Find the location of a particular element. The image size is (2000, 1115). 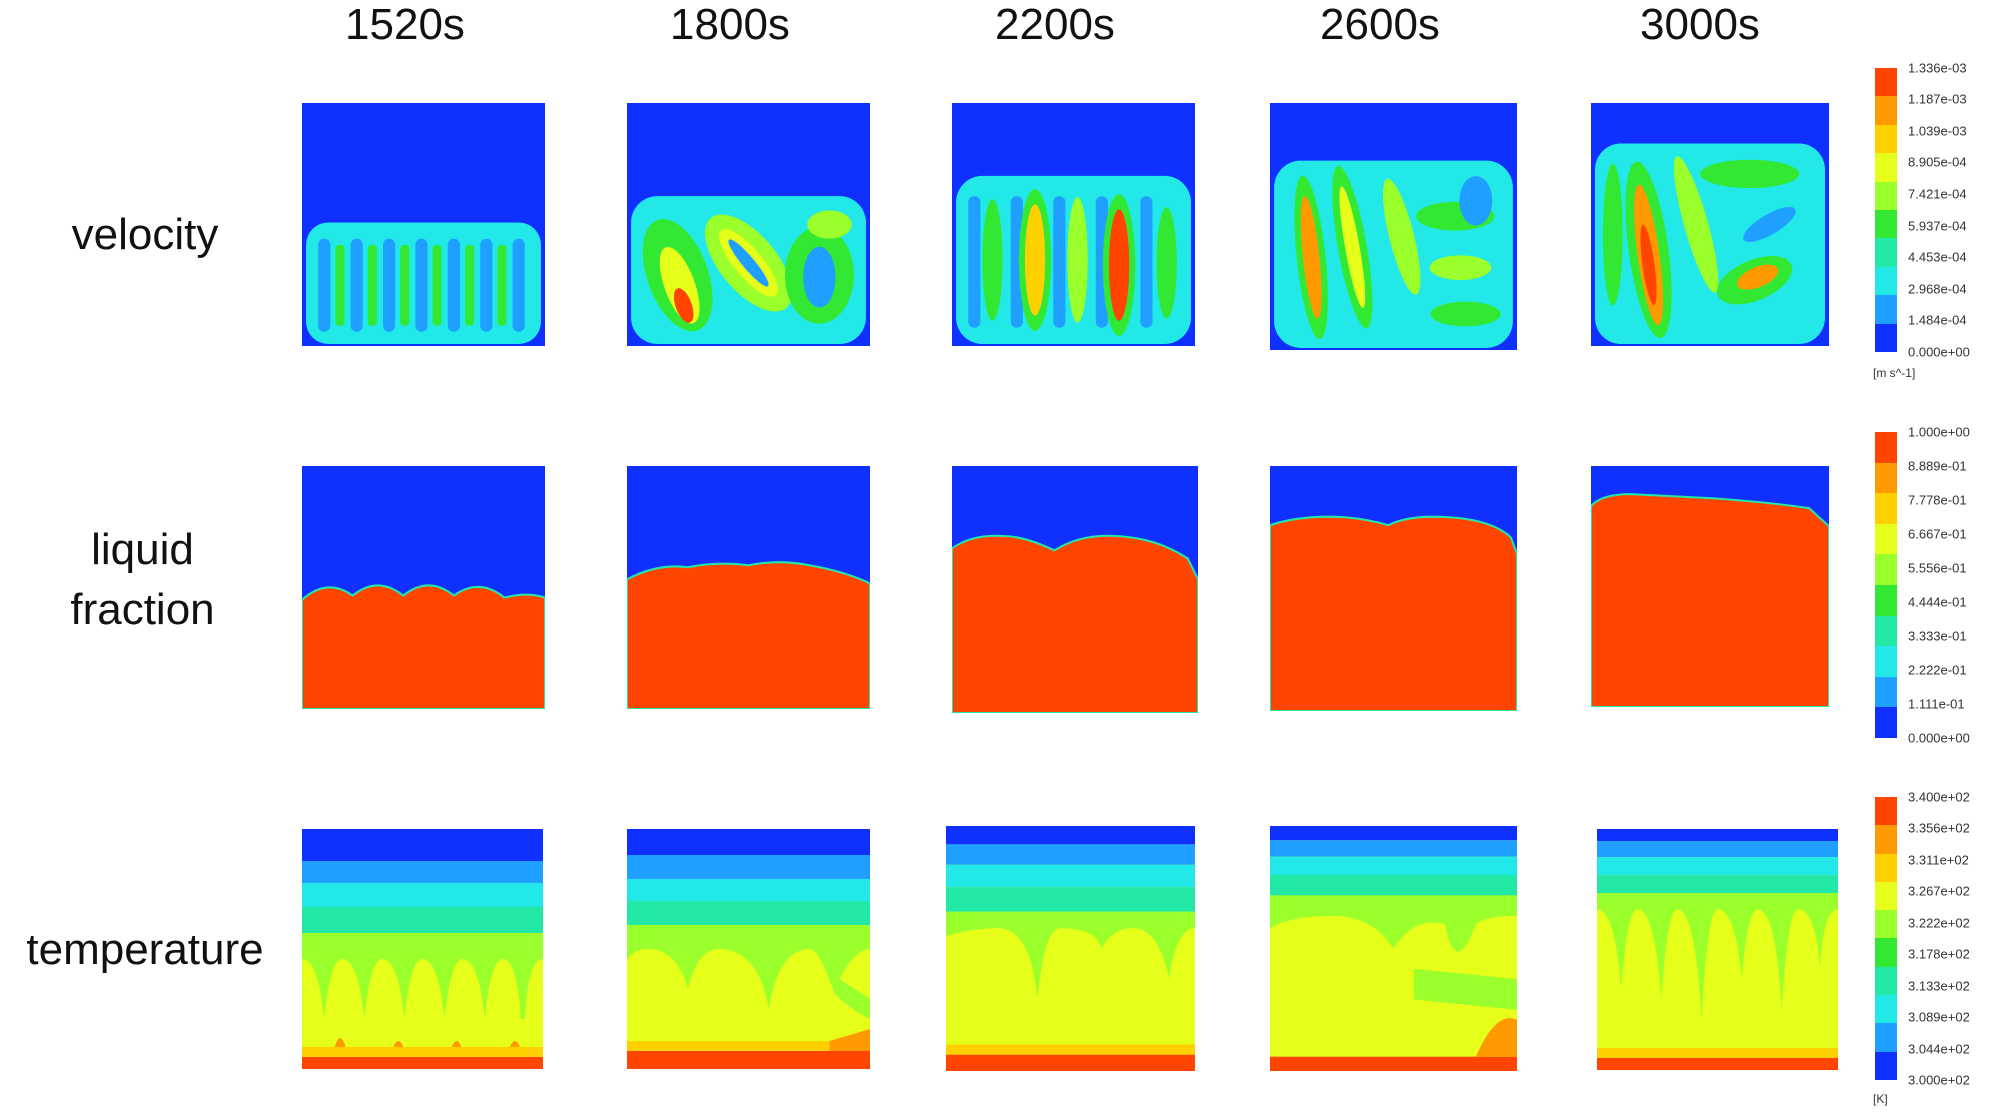

velocity-tick-6: 4.453e-04 is located at coordinates (1937, 257).